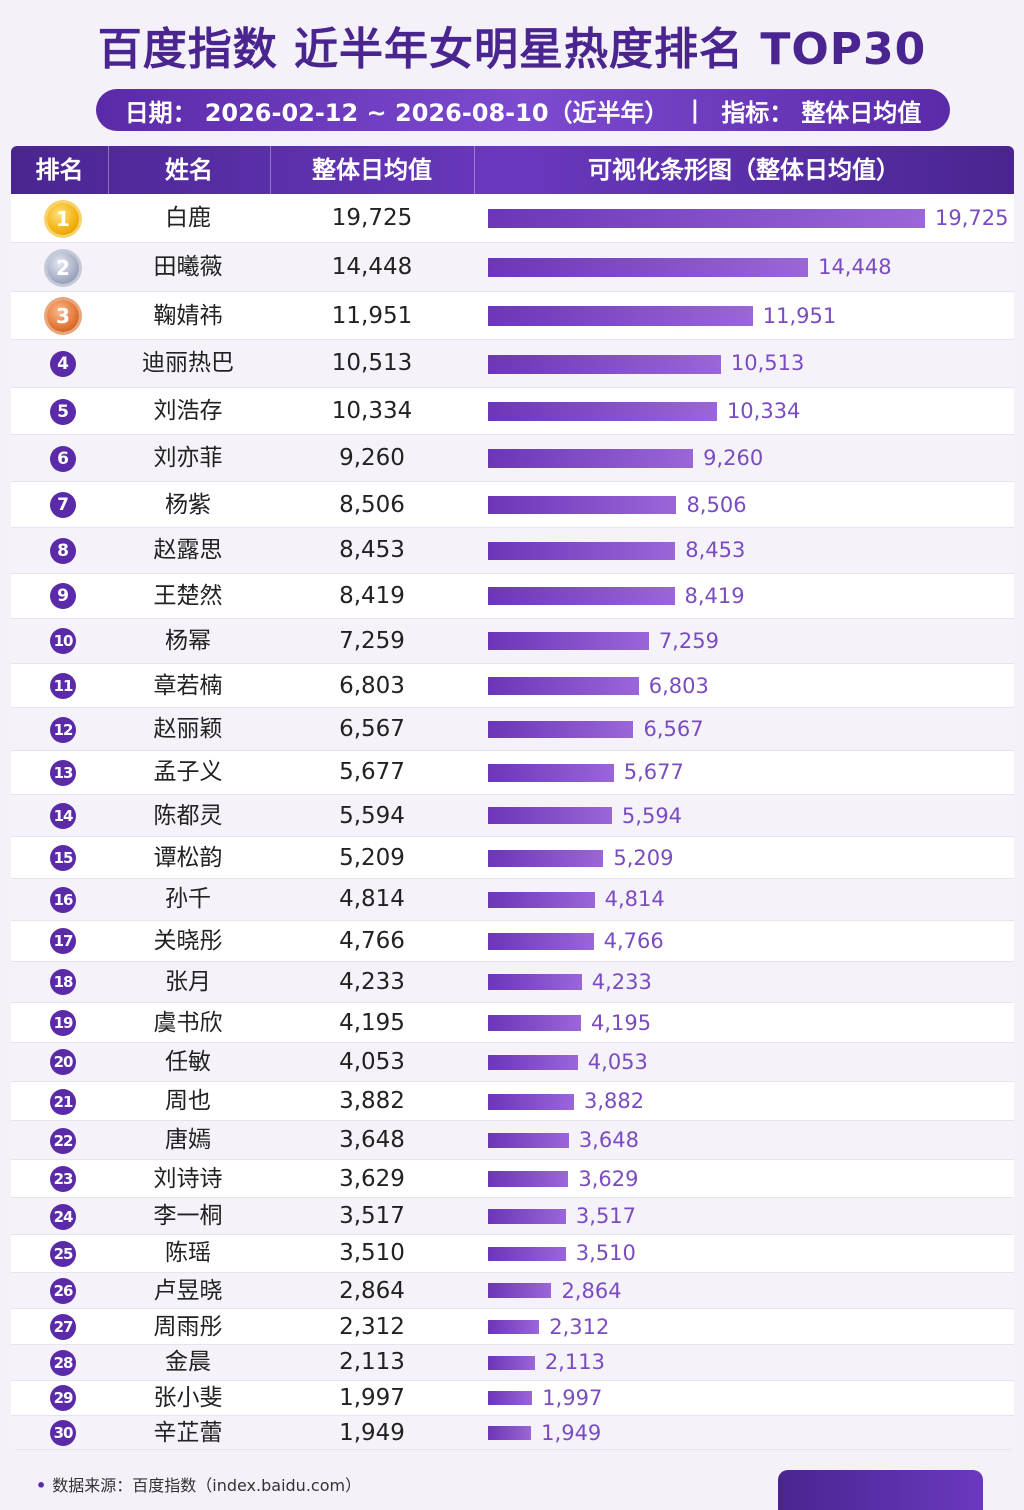 The width and height of the screenshot is (1024, 1510). What do you see at coordinates (372, 1101) in the screenshot?
I see `daily-average-value: 3,882` at bounding box center [372, 1101].